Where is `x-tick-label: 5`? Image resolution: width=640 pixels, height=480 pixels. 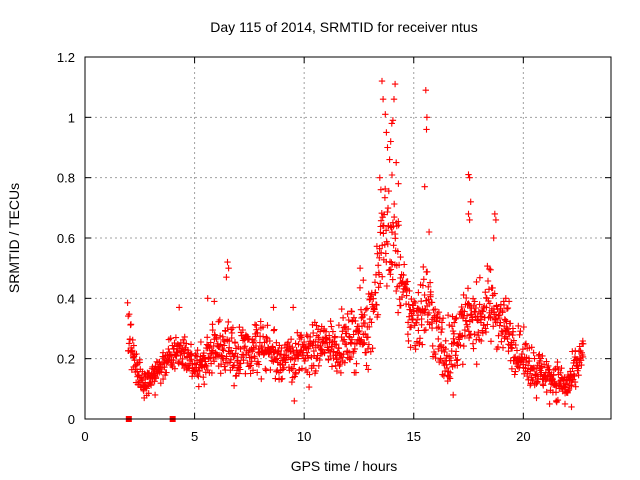
x-tick-label: 5 is located at coordinates (194, 436).